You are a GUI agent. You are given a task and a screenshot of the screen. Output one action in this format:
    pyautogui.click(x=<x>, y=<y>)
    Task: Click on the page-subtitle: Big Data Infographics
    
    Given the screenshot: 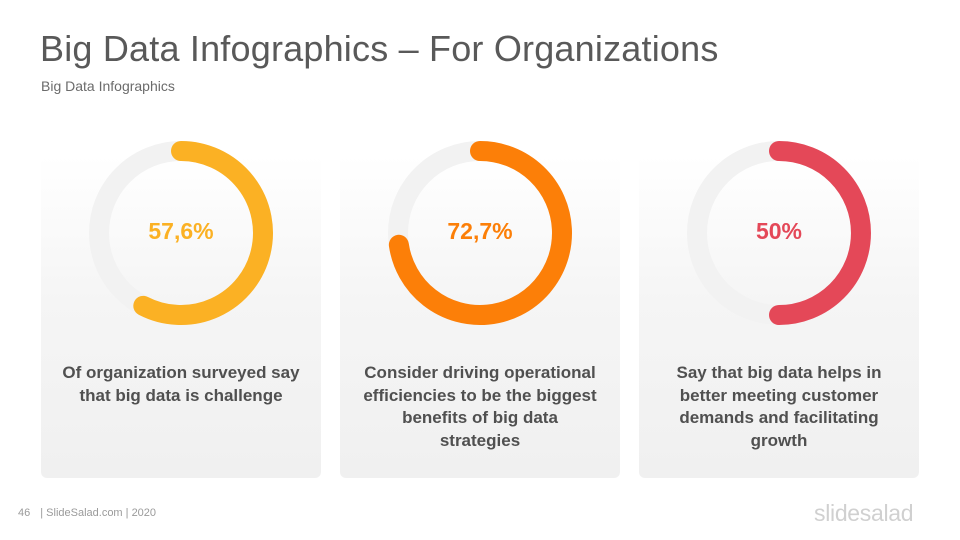 What is the action you would take?
    pyautogui.click(x=108, y=86)
    